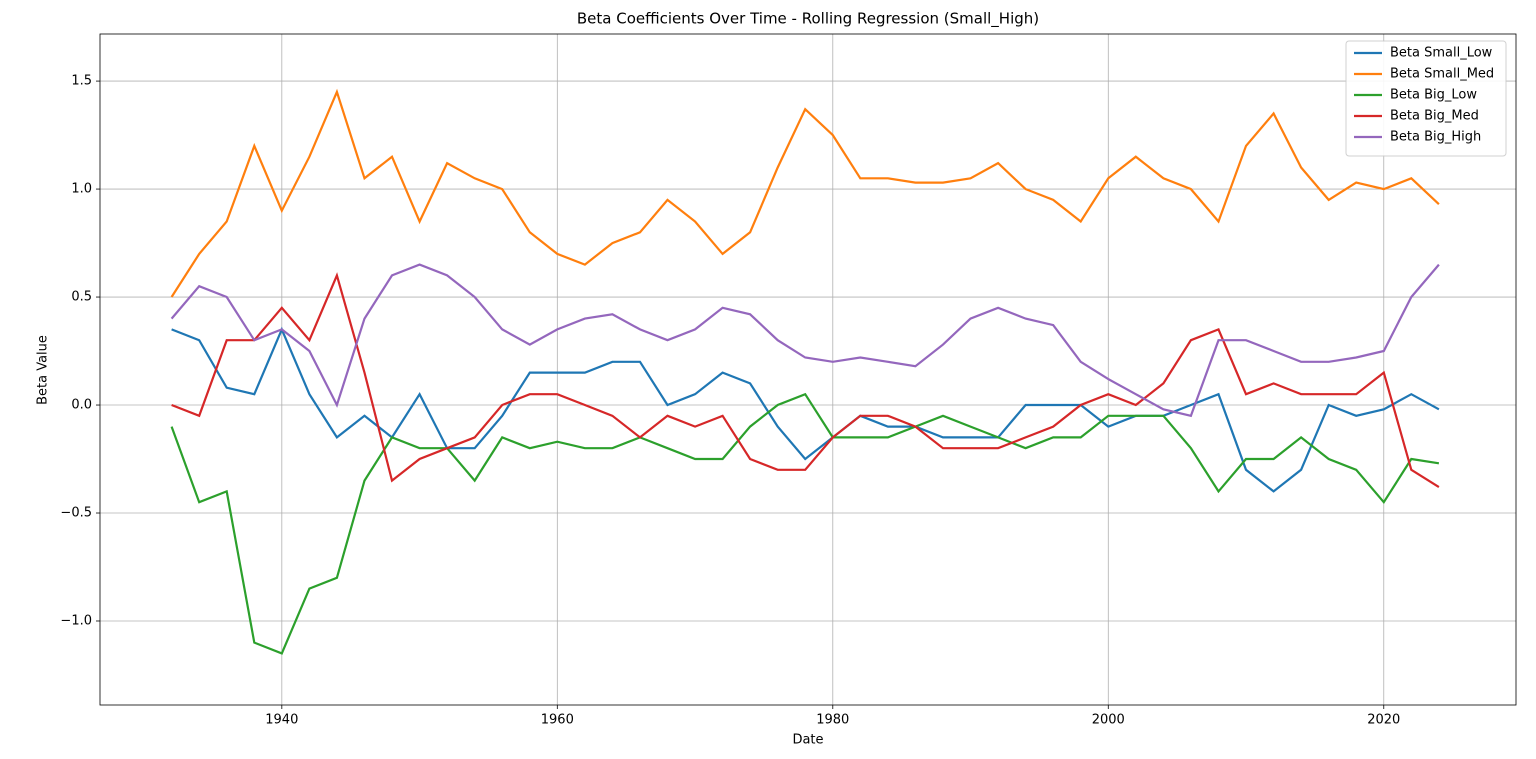 The width and height of the screenshot is (1536, 759). I want to click on y-tick-label: 0.5, so click(81, 297).